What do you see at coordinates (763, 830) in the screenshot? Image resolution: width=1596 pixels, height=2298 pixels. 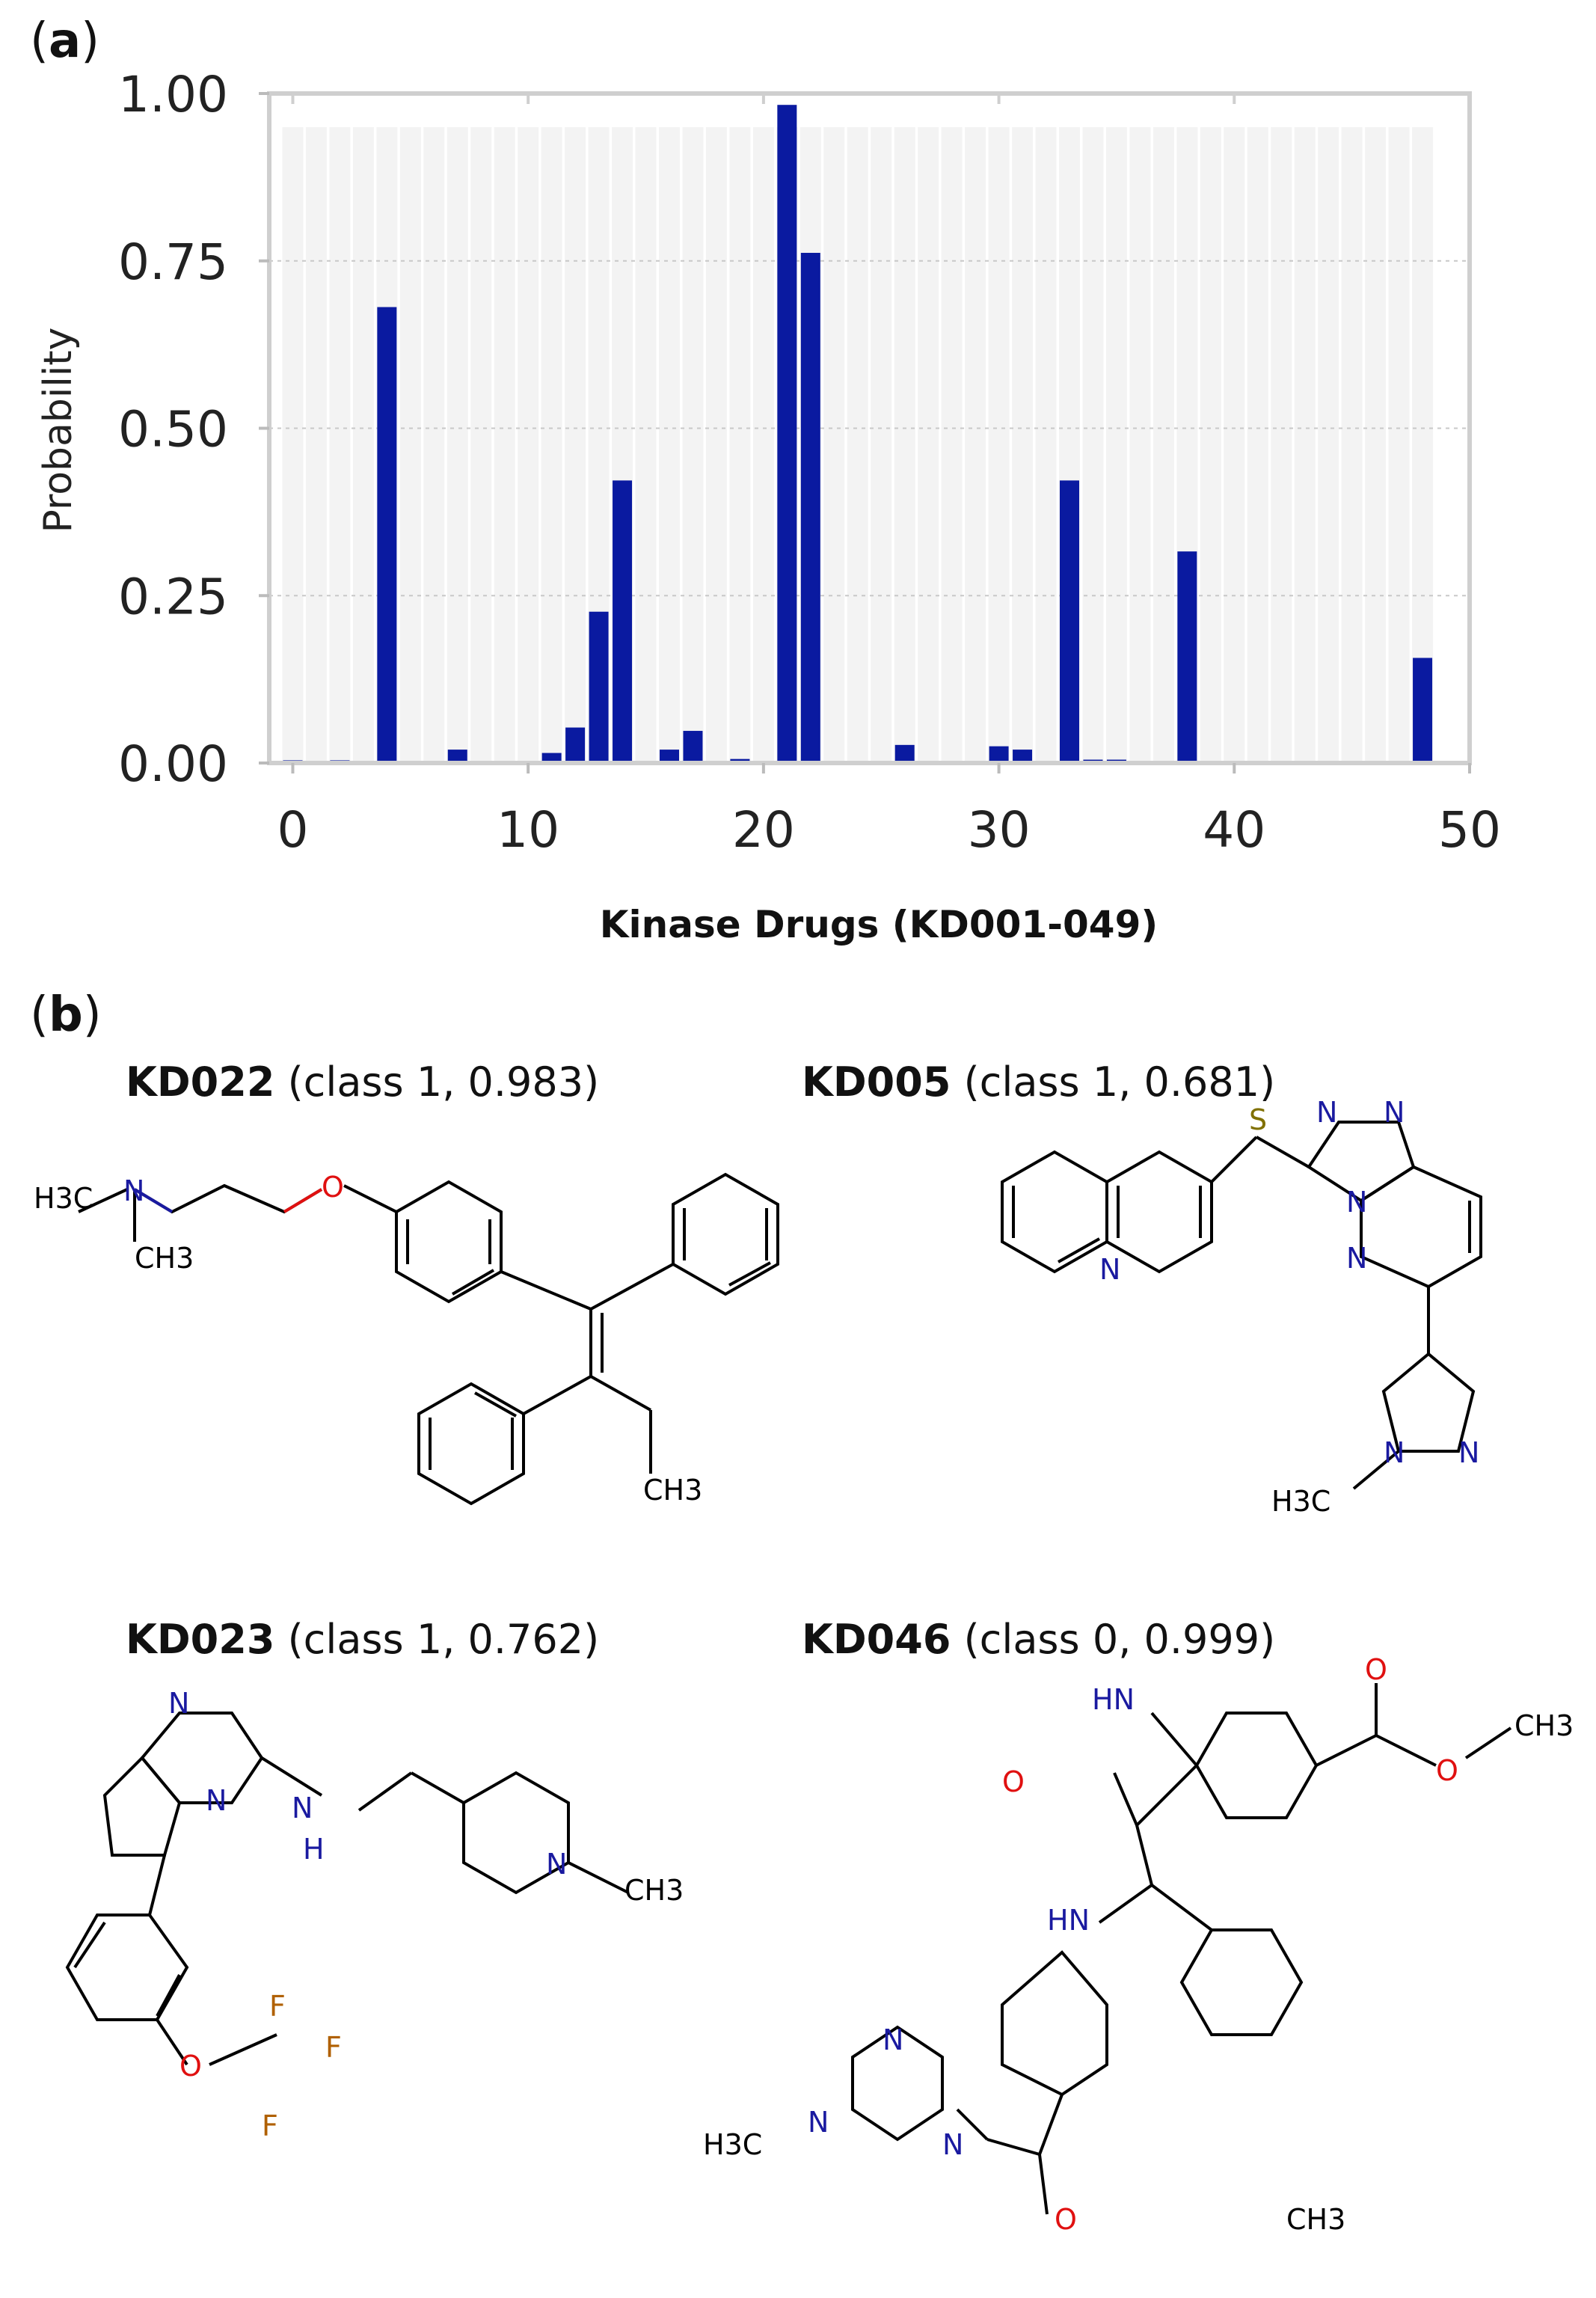 I see `x-tick-label: 20` at bounding box center [763, 830].